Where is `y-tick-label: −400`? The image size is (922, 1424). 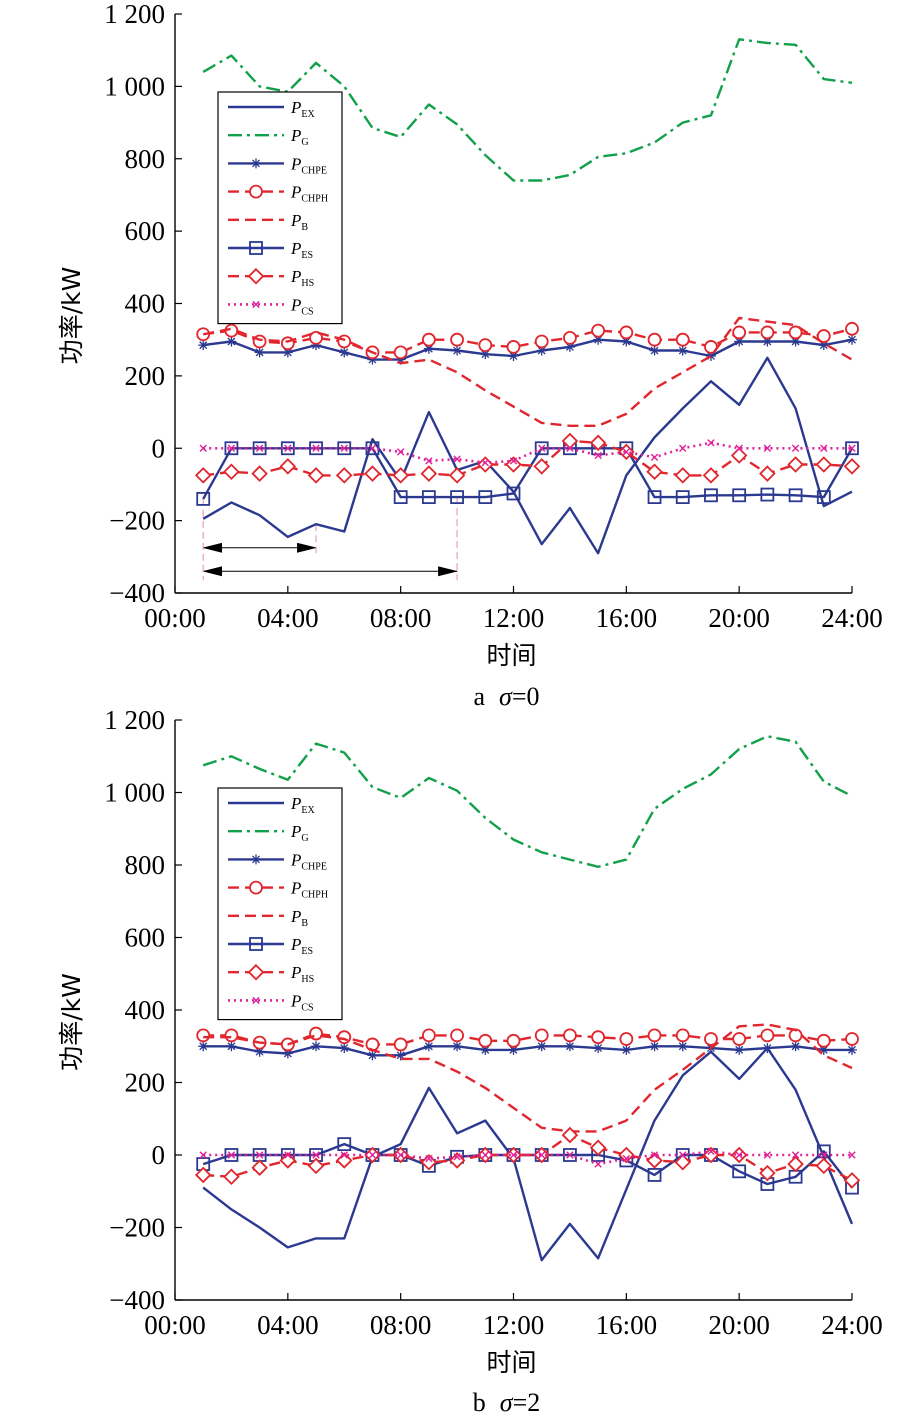
y-tick-label: −400 is located at coordinates (137, 593).